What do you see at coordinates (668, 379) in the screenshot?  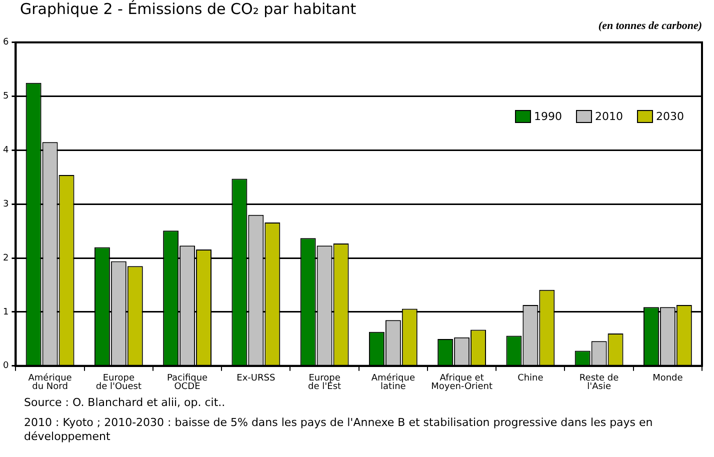 I see `x-tick-label: Monde` at bounding box center [668, 379].